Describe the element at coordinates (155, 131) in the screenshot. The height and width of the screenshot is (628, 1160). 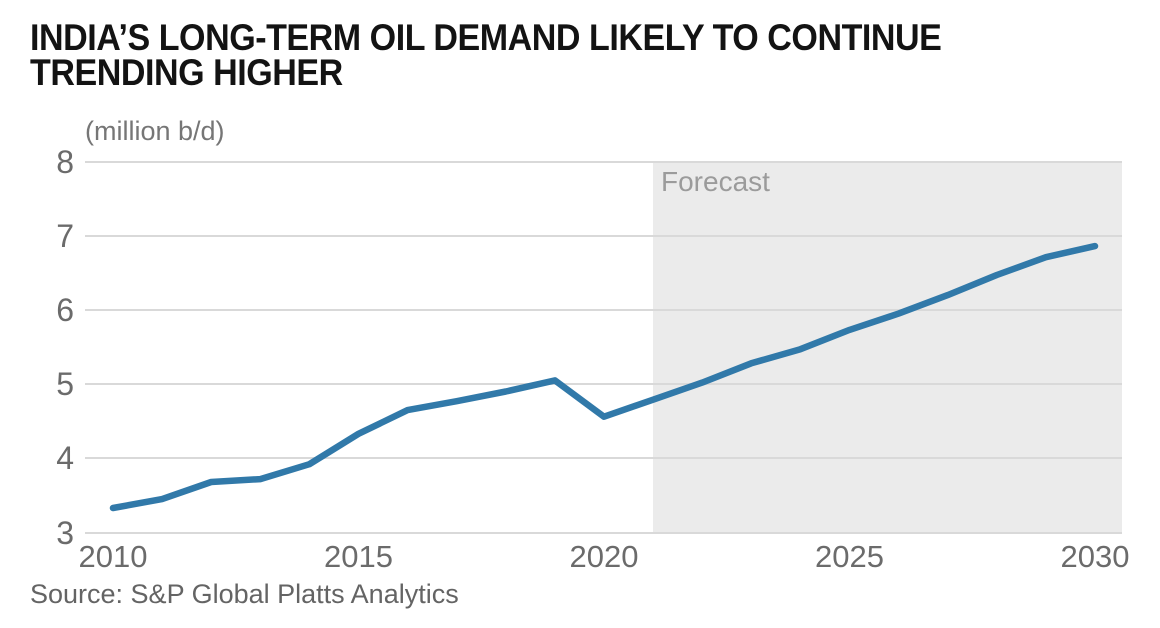
I see `y-axis-unit-label: (million b/d)` at that location.